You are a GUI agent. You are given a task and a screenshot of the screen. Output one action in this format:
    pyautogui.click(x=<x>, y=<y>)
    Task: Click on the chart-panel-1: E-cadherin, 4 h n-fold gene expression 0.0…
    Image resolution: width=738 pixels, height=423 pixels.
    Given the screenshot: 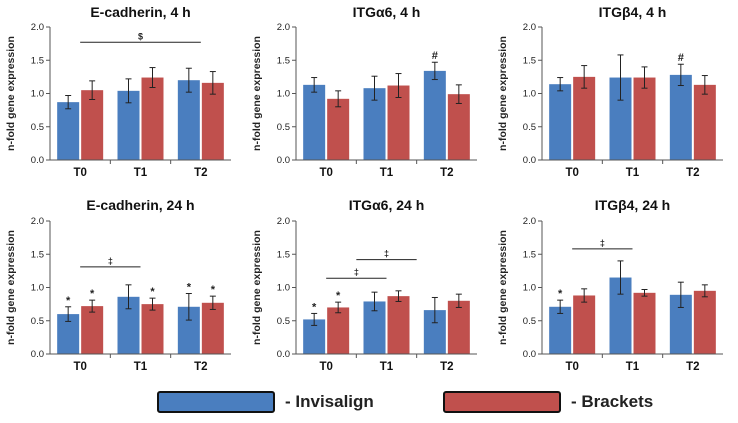 What is the action you would take?
    pyautogui.click(x=118, y=91)
    